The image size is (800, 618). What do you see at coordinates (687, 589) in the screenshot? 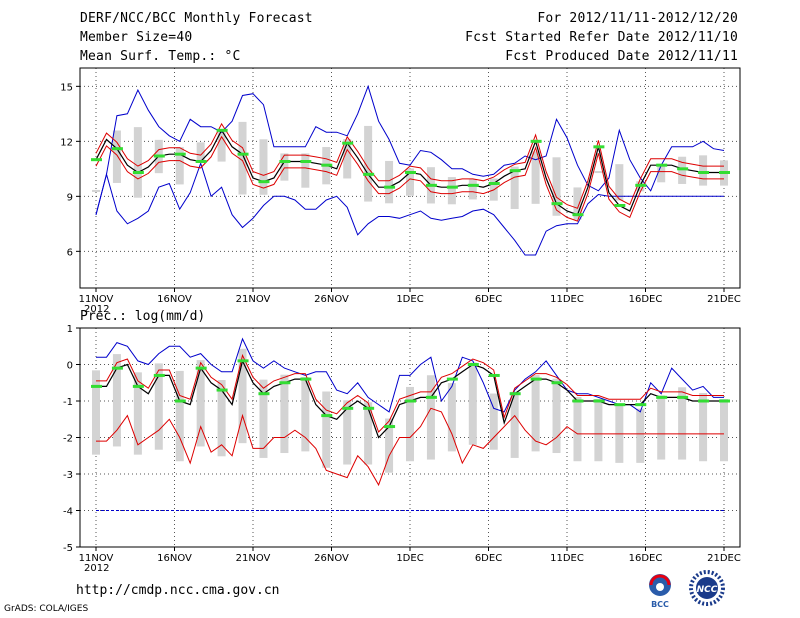
I see `logos: BCC NCC` at bounding box center [687, 589].